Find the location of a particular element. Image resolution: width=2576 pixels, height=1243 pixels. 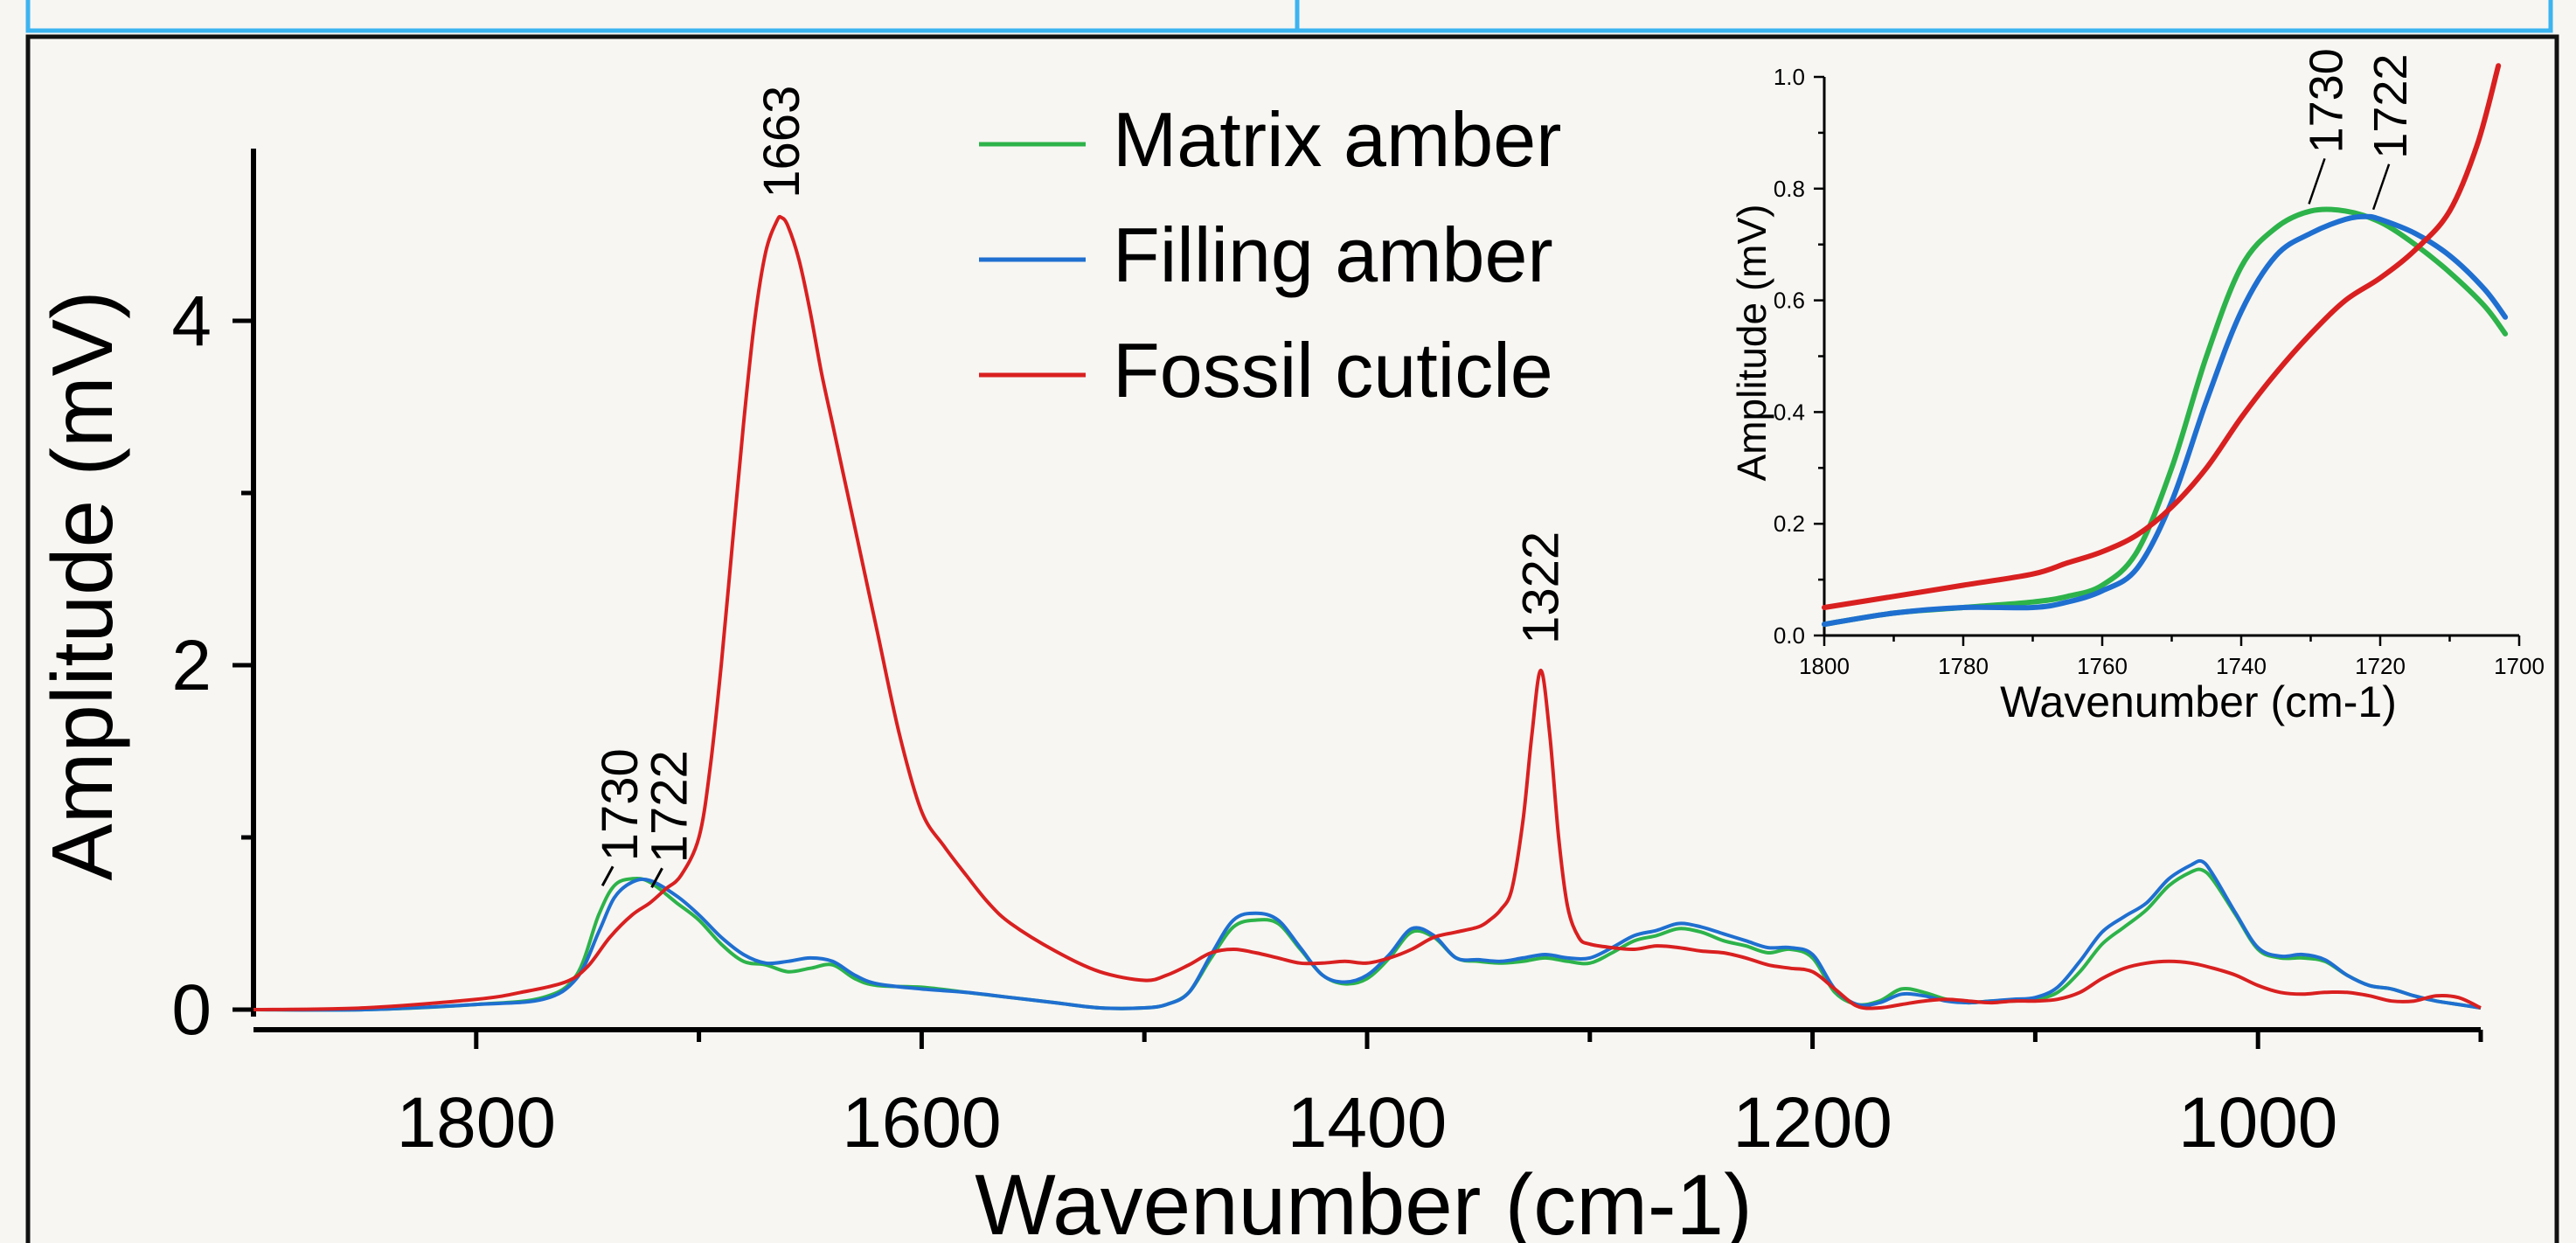

inset-y-tick-label: 0.6 is located at coordinates (1789, 301).